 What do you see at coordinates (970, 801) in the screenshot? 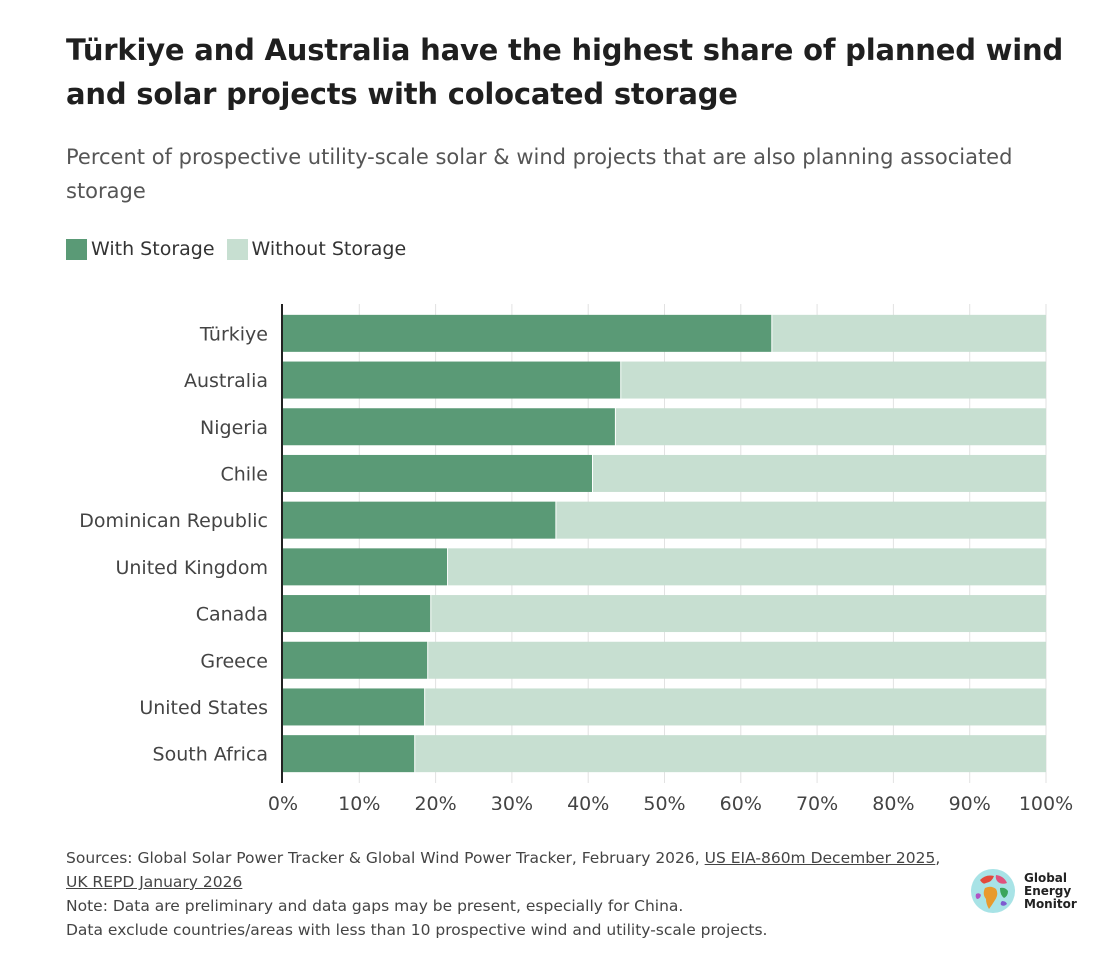
I see `x-tick-label: 90%` at bounding box center [970, 801].